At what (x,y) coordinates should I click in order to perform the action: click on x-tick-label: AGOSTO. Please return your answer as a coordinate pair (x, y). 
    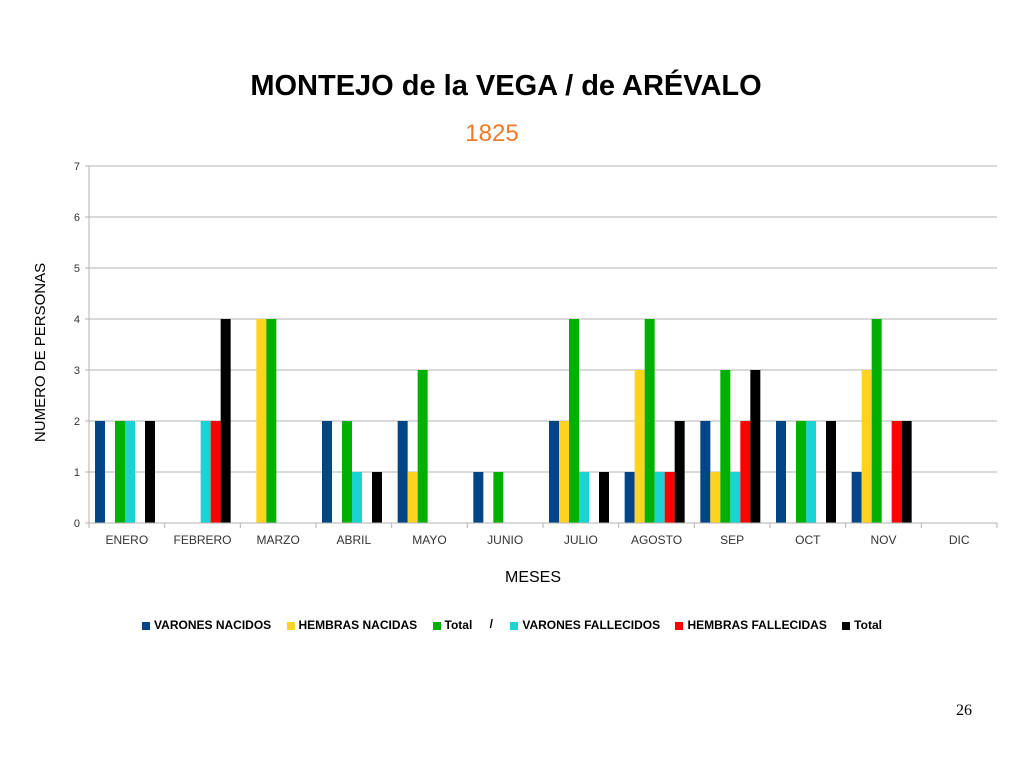
    Looking at the image, I should click on (656, 540).